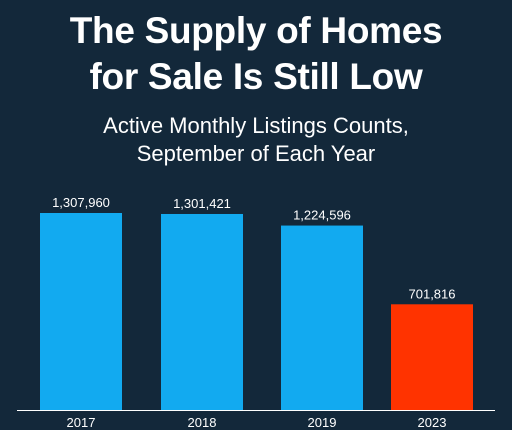  I want to click on bar-2017, so click(81, 311).